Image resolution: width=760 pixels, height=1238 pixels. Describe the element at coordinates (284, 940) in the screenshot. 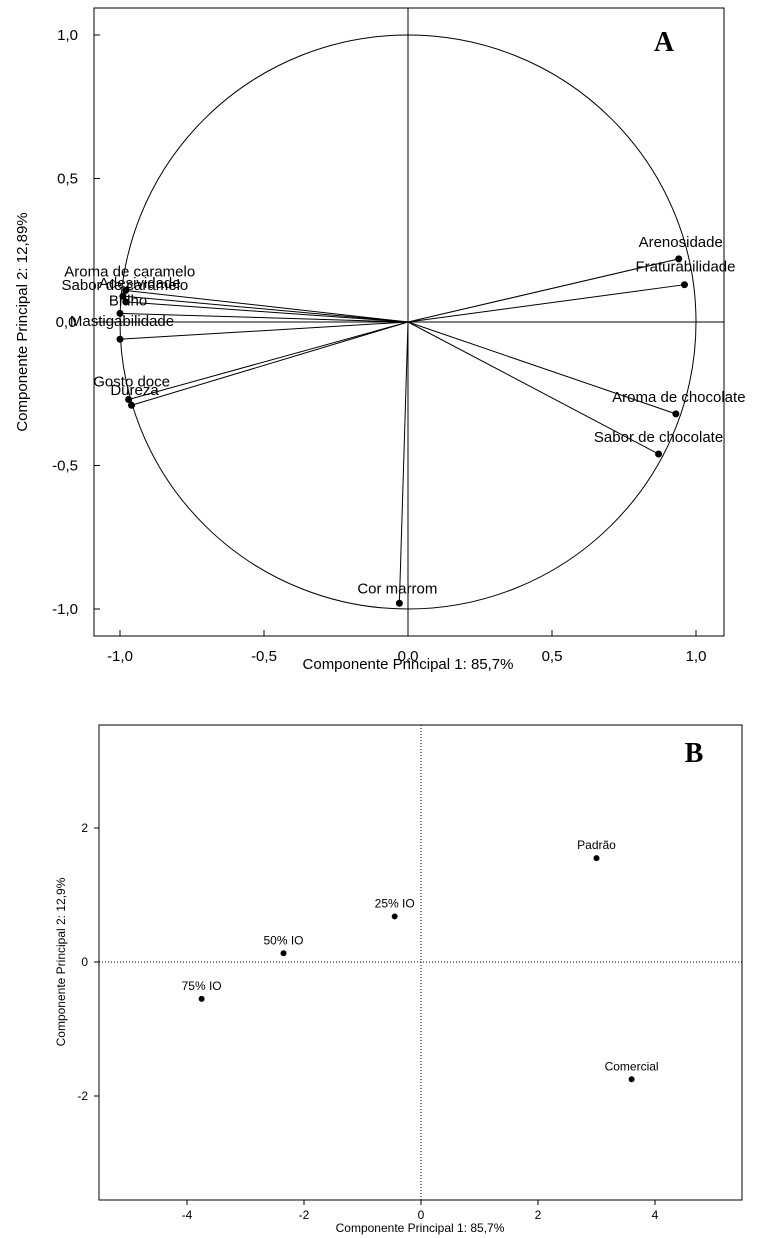

I see `score-label: 50% IO` at that location.